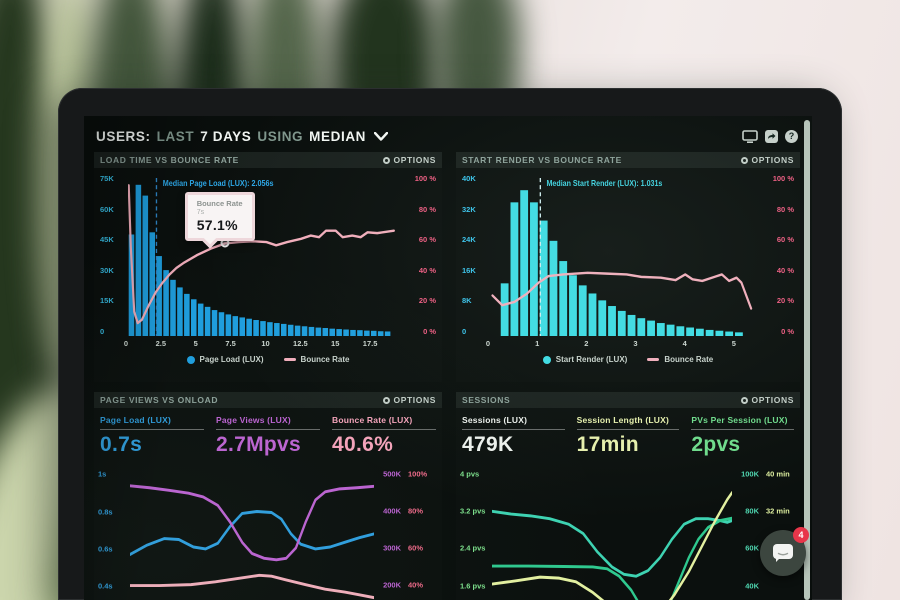 The image size is (900, 600). Describe the element at coordinates (542, 160) in the screenshot. I see `panel-title: START RENDER VS BOUNCE RATE` at that location.